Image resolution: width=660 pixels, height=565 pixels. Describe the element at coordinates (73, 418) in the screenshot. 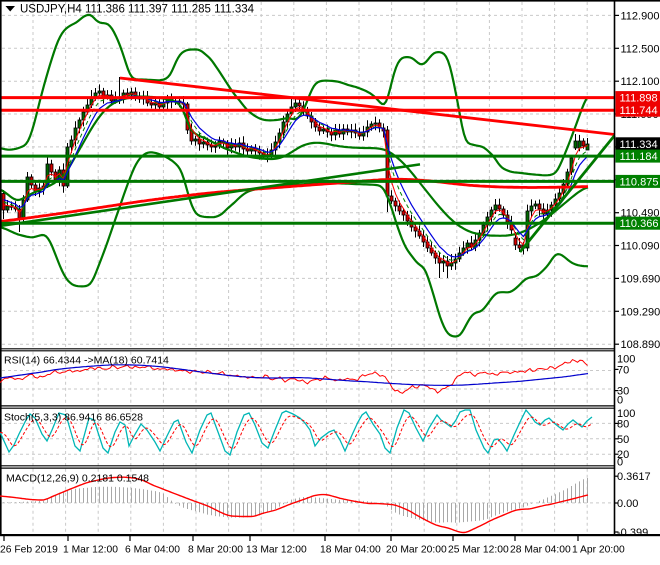

I see `svg-text: Stoch(5,3,3) 86.9416 86.6528` at that location.